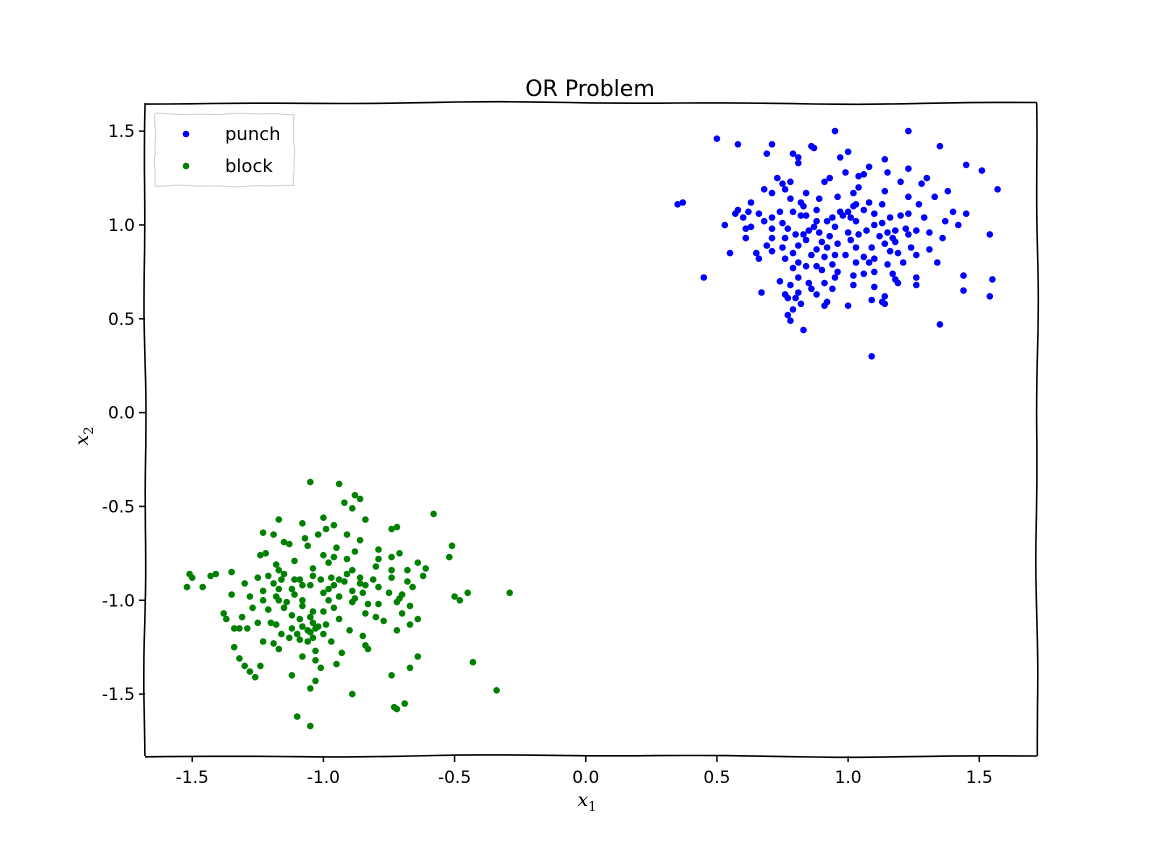  What do you see at coordinates (118, 695) in the screenshot?
I see `y-tick-label: -1.5` at bounding box center [118, 695].